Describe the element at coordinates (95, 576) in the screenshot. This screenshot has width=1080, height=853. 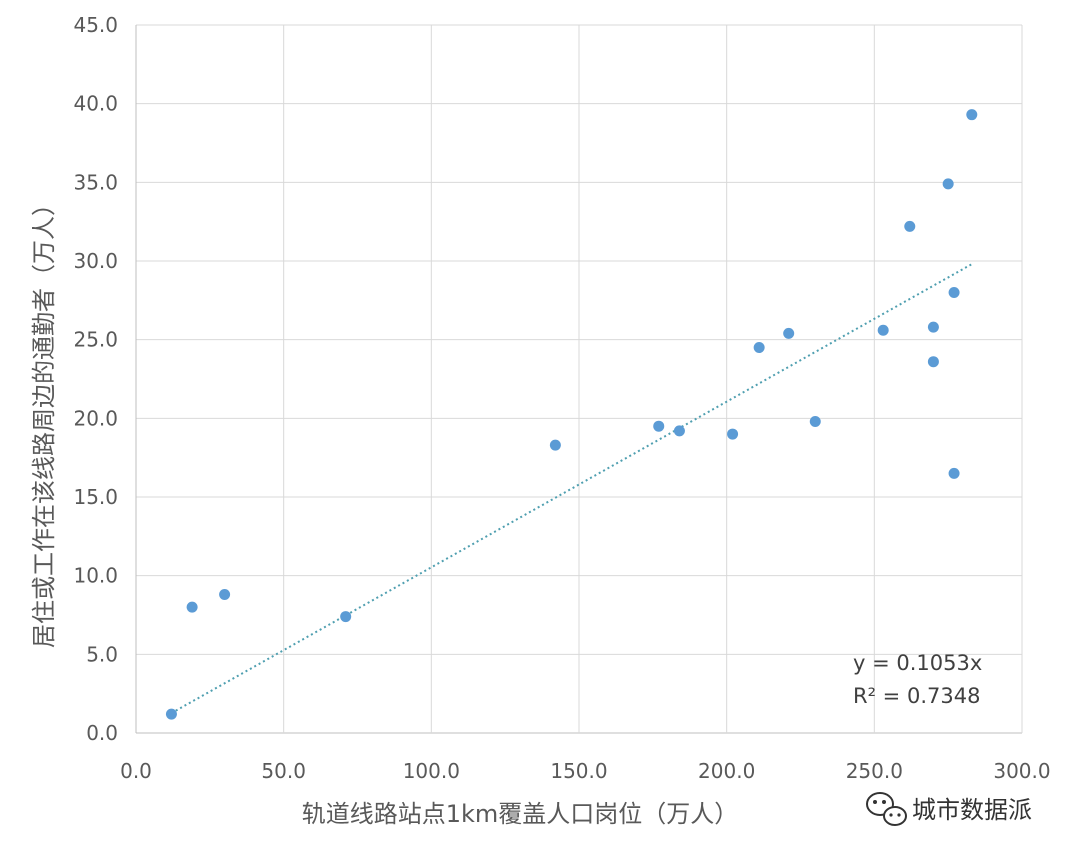
I see `y-tick-label: 10.0` at that location.